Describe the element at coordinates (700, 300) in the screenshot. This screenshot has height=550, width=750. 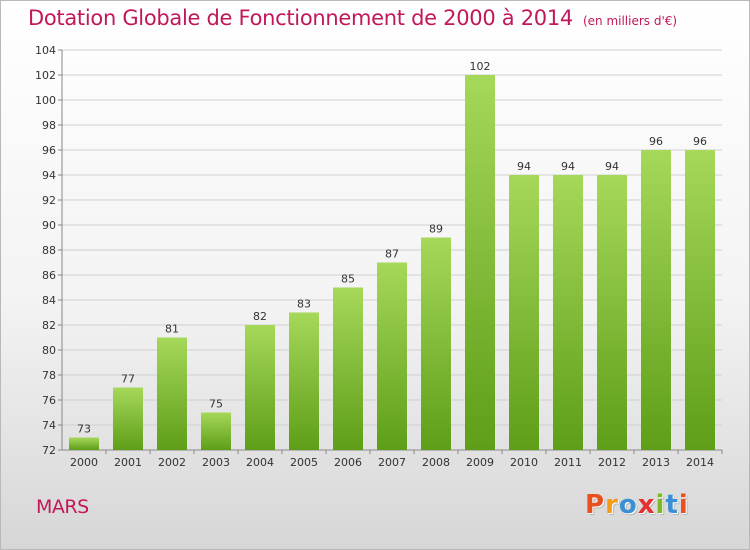
I see `bar-2014` at that location.